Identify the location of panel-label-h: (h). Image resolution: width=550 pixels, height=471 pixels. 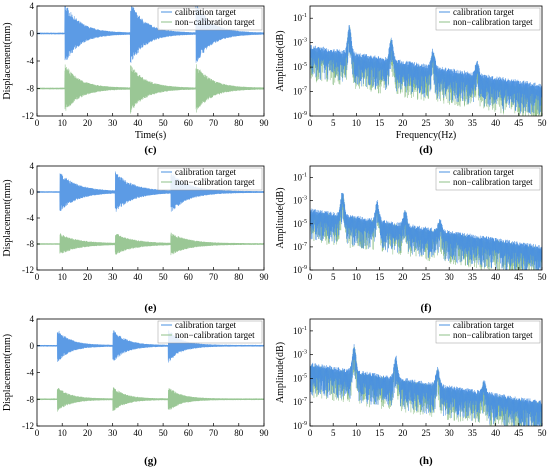
(426, 461).